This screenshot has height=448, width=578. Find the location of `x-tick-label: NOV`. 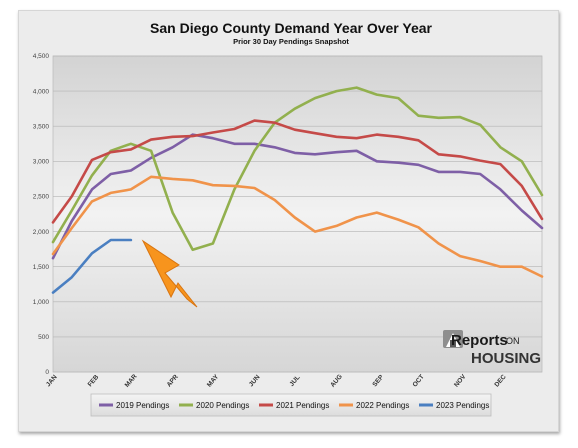

x-tick-label: NOV is located at coordinates (460, 381).